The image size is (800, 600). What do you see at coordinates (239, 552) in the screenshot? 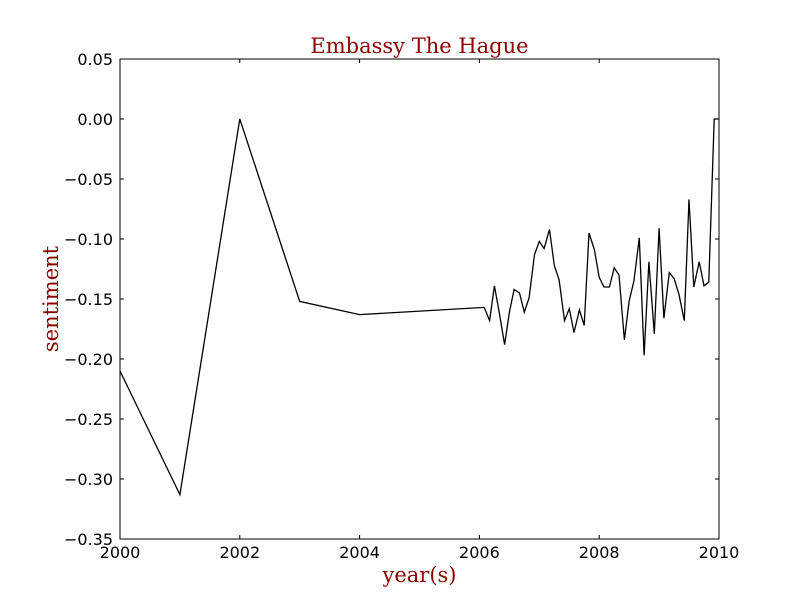
I see `x-tick-label: 2002` at bounding box center [239, 552].